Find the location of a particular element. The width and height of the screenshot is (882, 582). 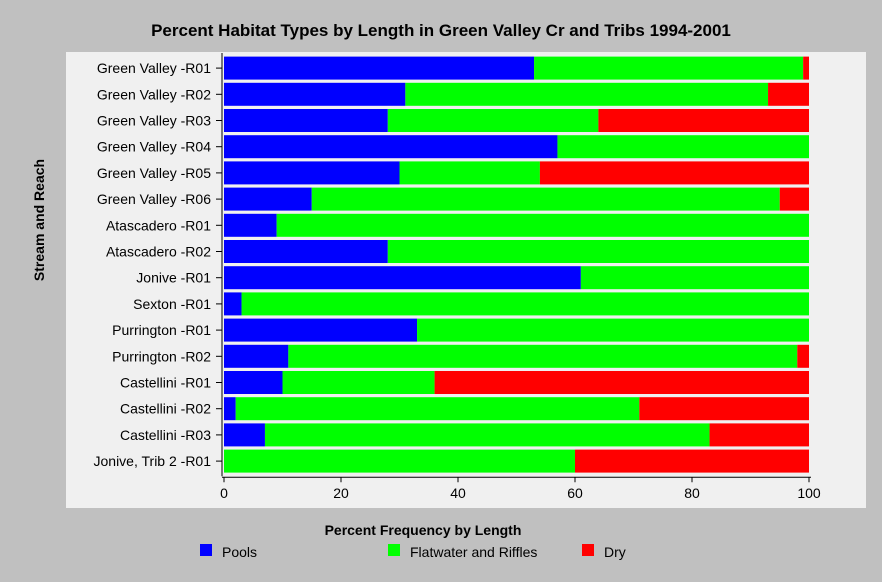

legend-label-dry: Dry is located at coordinates (615, 552).